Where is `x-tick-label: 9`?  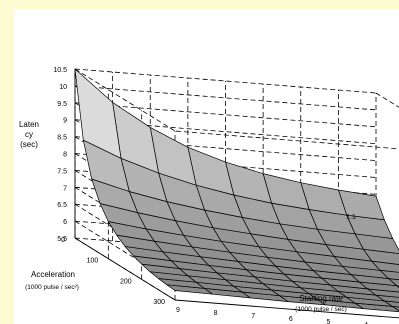 x-tick-label: 9 is located at coordinates (178, 310).